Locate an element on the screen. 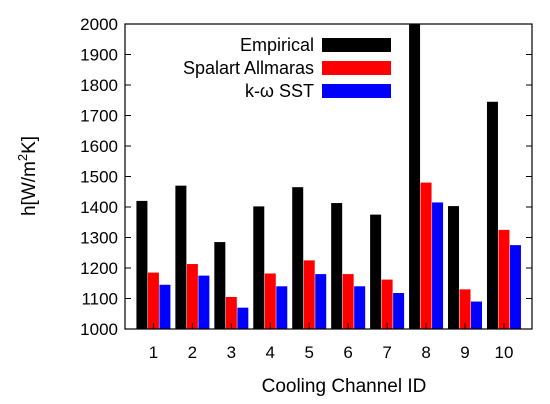  x-tick-label: 4 is located at coordinates (270, 352).